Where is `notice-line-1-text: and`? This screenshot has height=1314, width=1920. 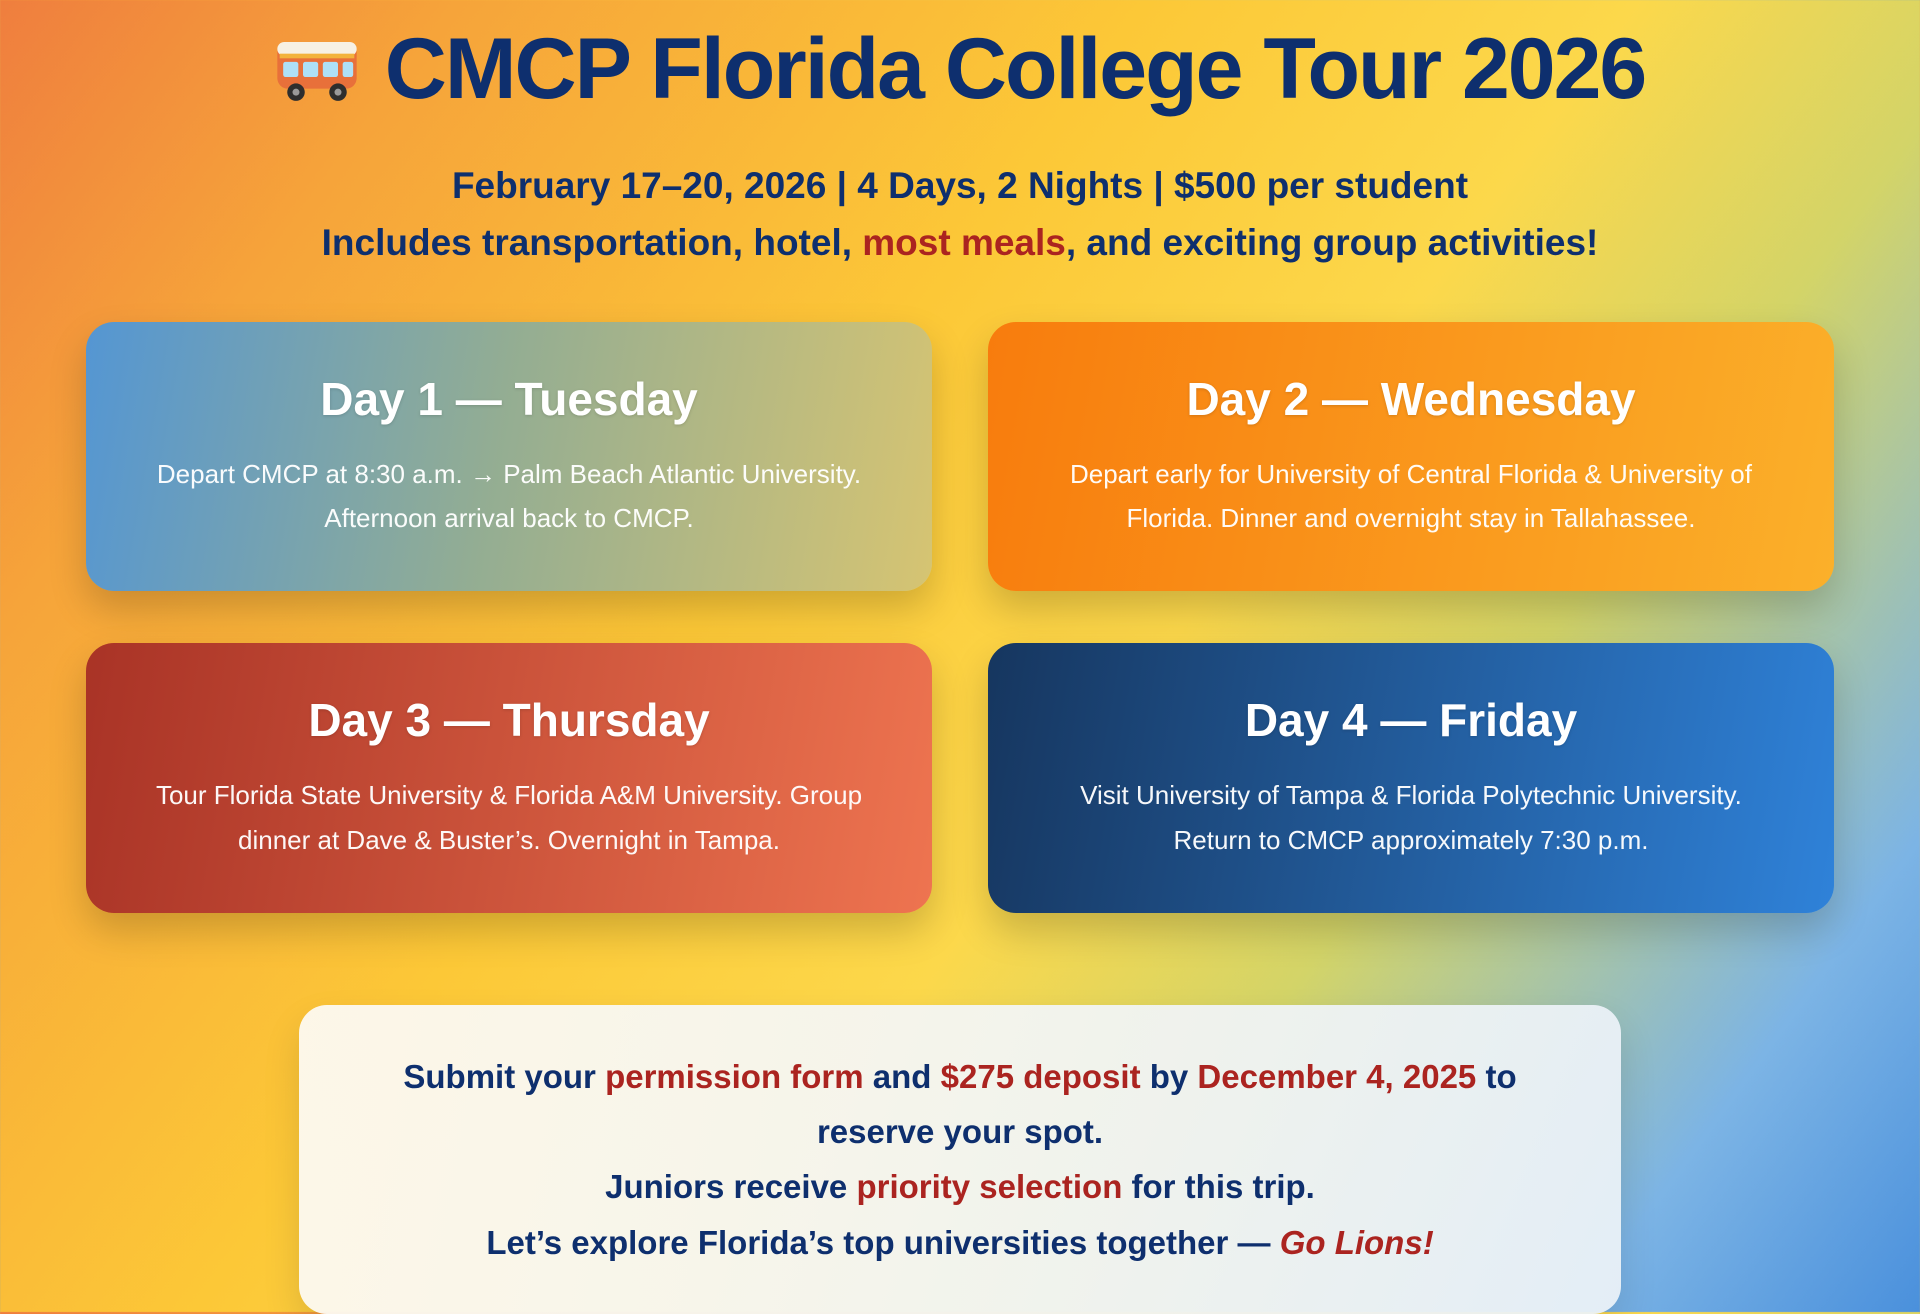 notice-line-1-text: and is located at coordinates (902, 1076).